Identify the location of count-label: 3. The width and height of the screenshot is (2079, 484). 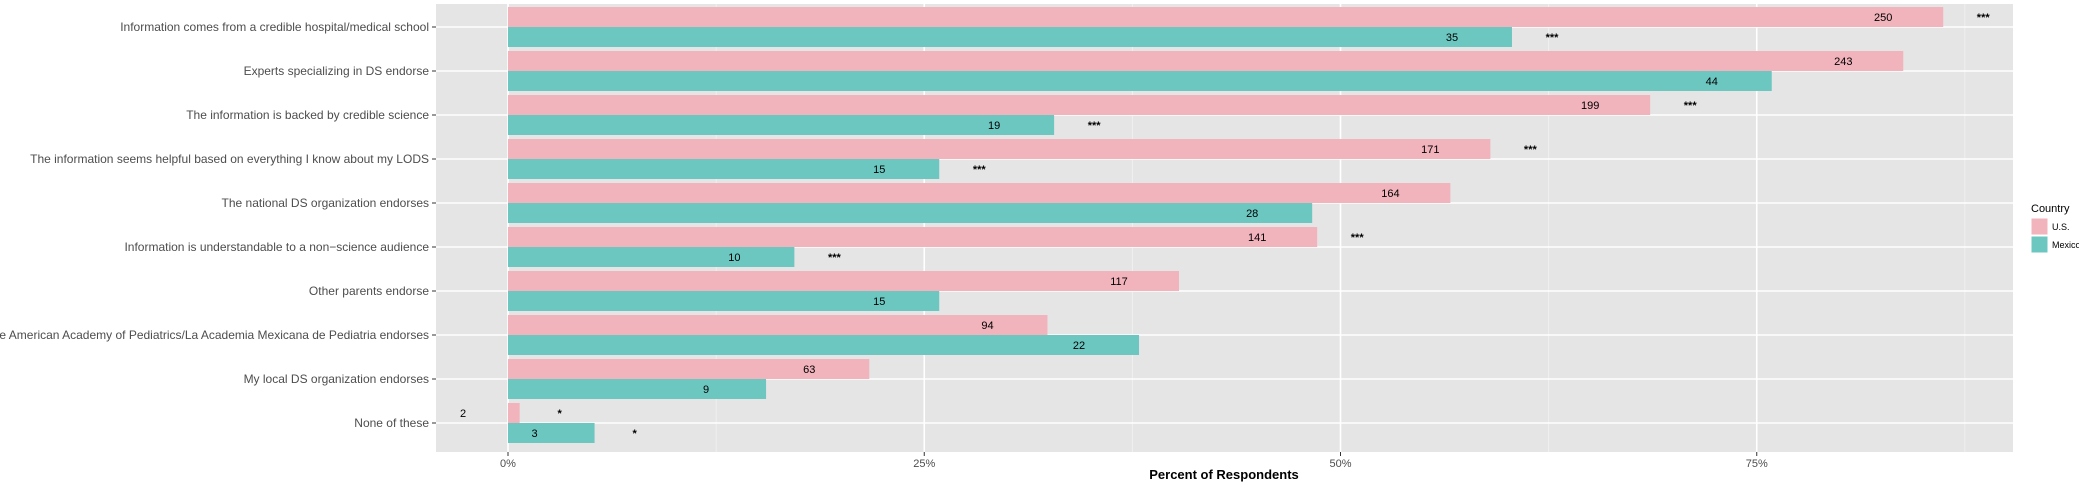
(535, 434).